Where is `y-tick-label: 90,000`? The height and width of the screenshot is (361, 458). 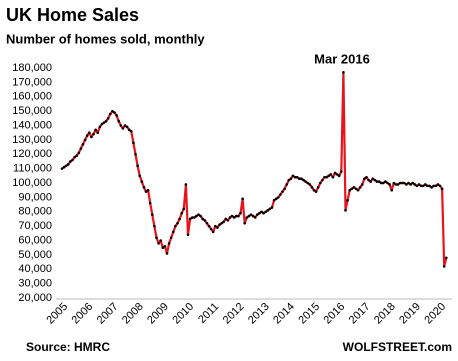
y-tick-label: 90,000 is located at coordinates (35, 197).